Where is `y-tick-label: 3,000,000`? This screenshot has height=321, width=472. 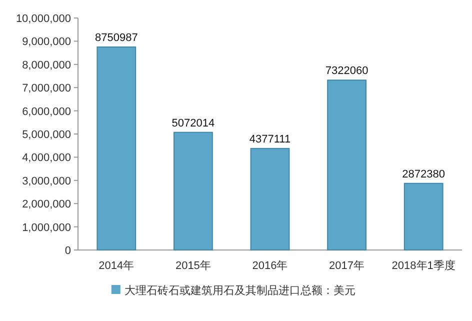
y-tick-label: 3,000,000 is located at coordinates (46, 181).